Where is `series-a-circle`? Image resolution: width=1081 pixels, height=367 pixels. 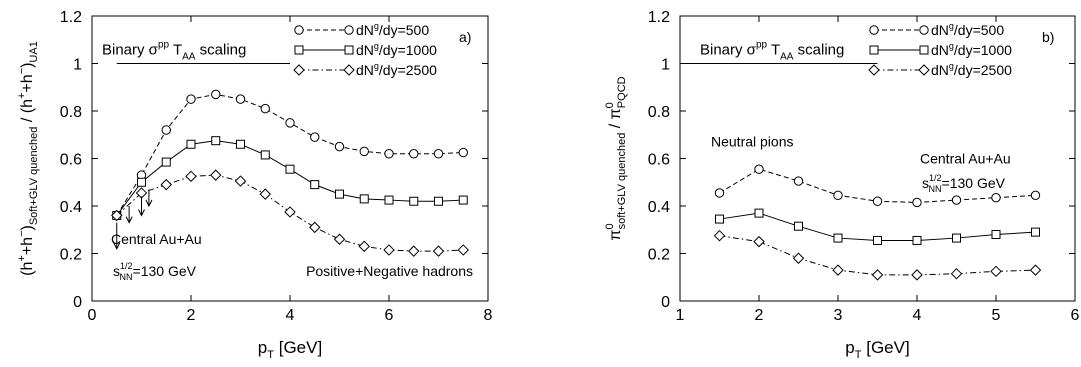 series-a-circle is located at coordinates (290, 155).